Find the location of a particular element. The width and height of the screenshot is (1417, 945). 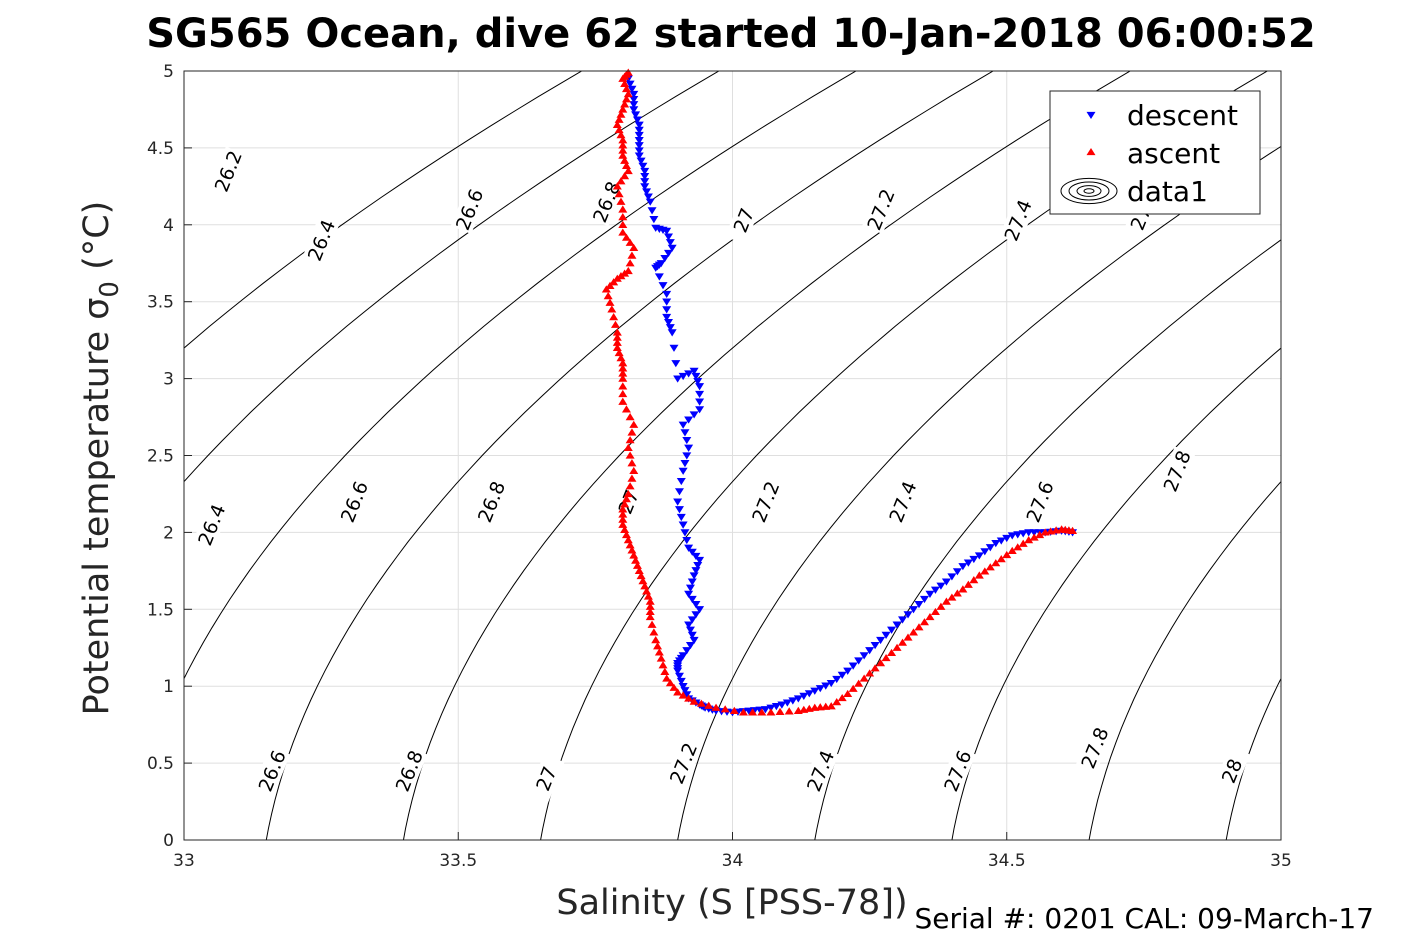

y-tick-label: 4 is located at coordinates (168, 226).